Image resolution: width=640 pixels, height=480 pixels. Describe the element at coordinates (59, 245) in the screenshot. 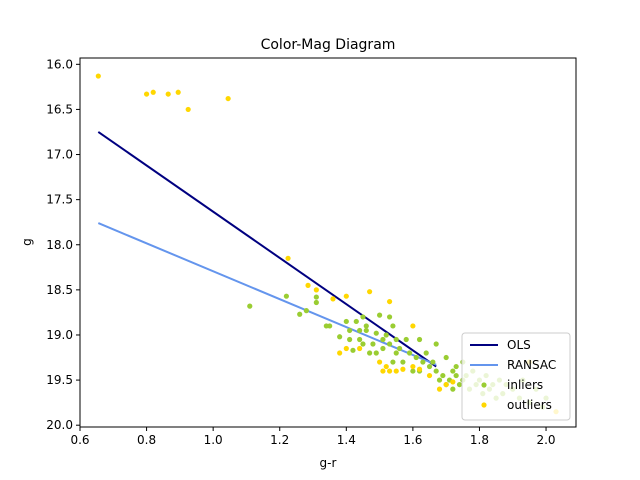

I see `y-tick-label: 18.0` at that location.